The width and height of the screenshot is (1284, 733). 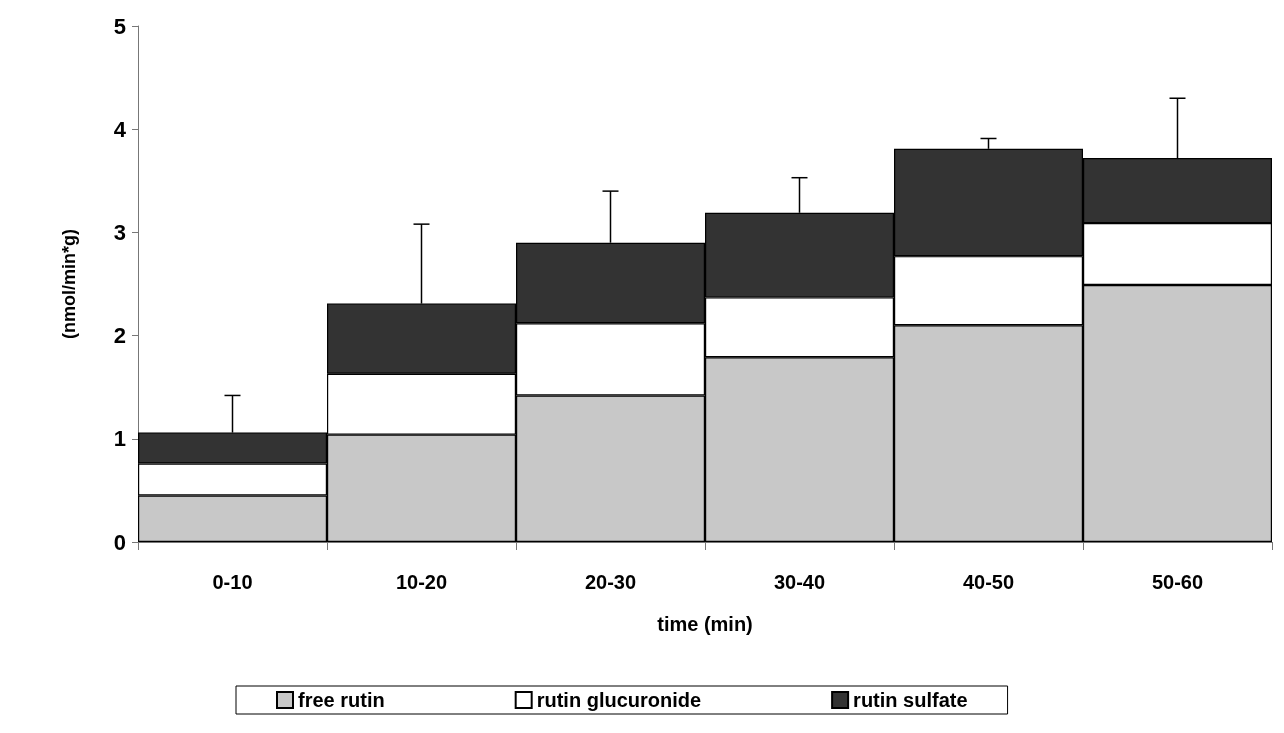 I want to click on x-axis-title: time (min), so click(x=705, y=624).